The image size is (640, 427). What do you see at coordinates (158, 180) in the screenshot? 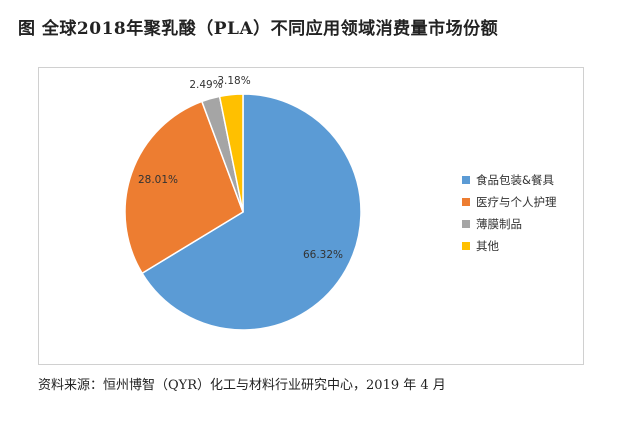
I see `data-label-2: 28.01%` at bounding box center [158, 180].